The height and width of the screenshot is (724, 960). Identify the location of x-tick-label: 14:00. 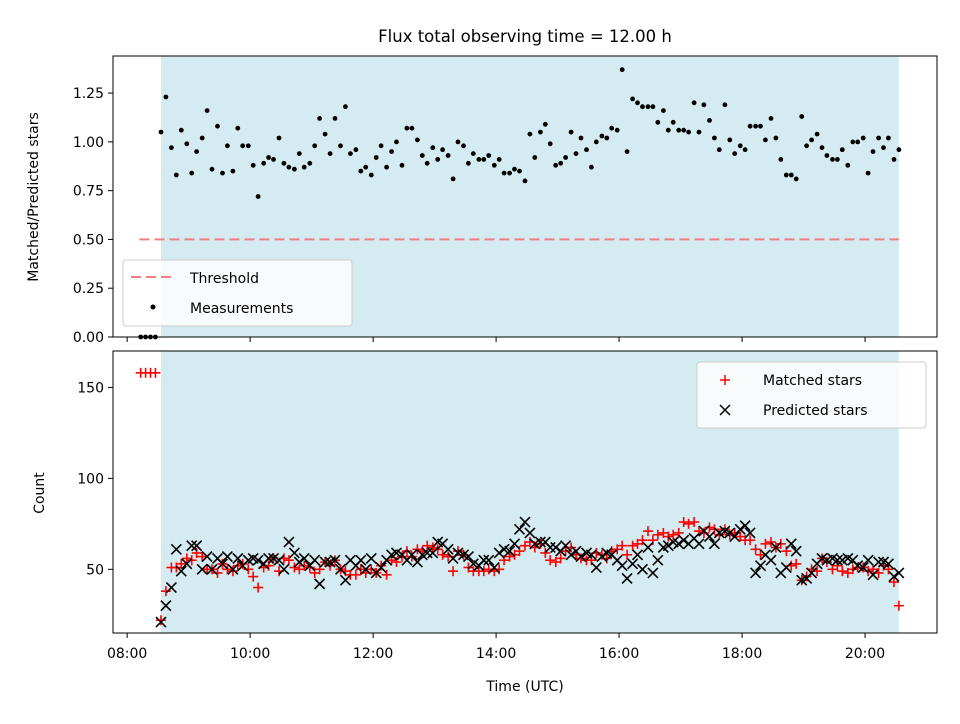
(496, 654).